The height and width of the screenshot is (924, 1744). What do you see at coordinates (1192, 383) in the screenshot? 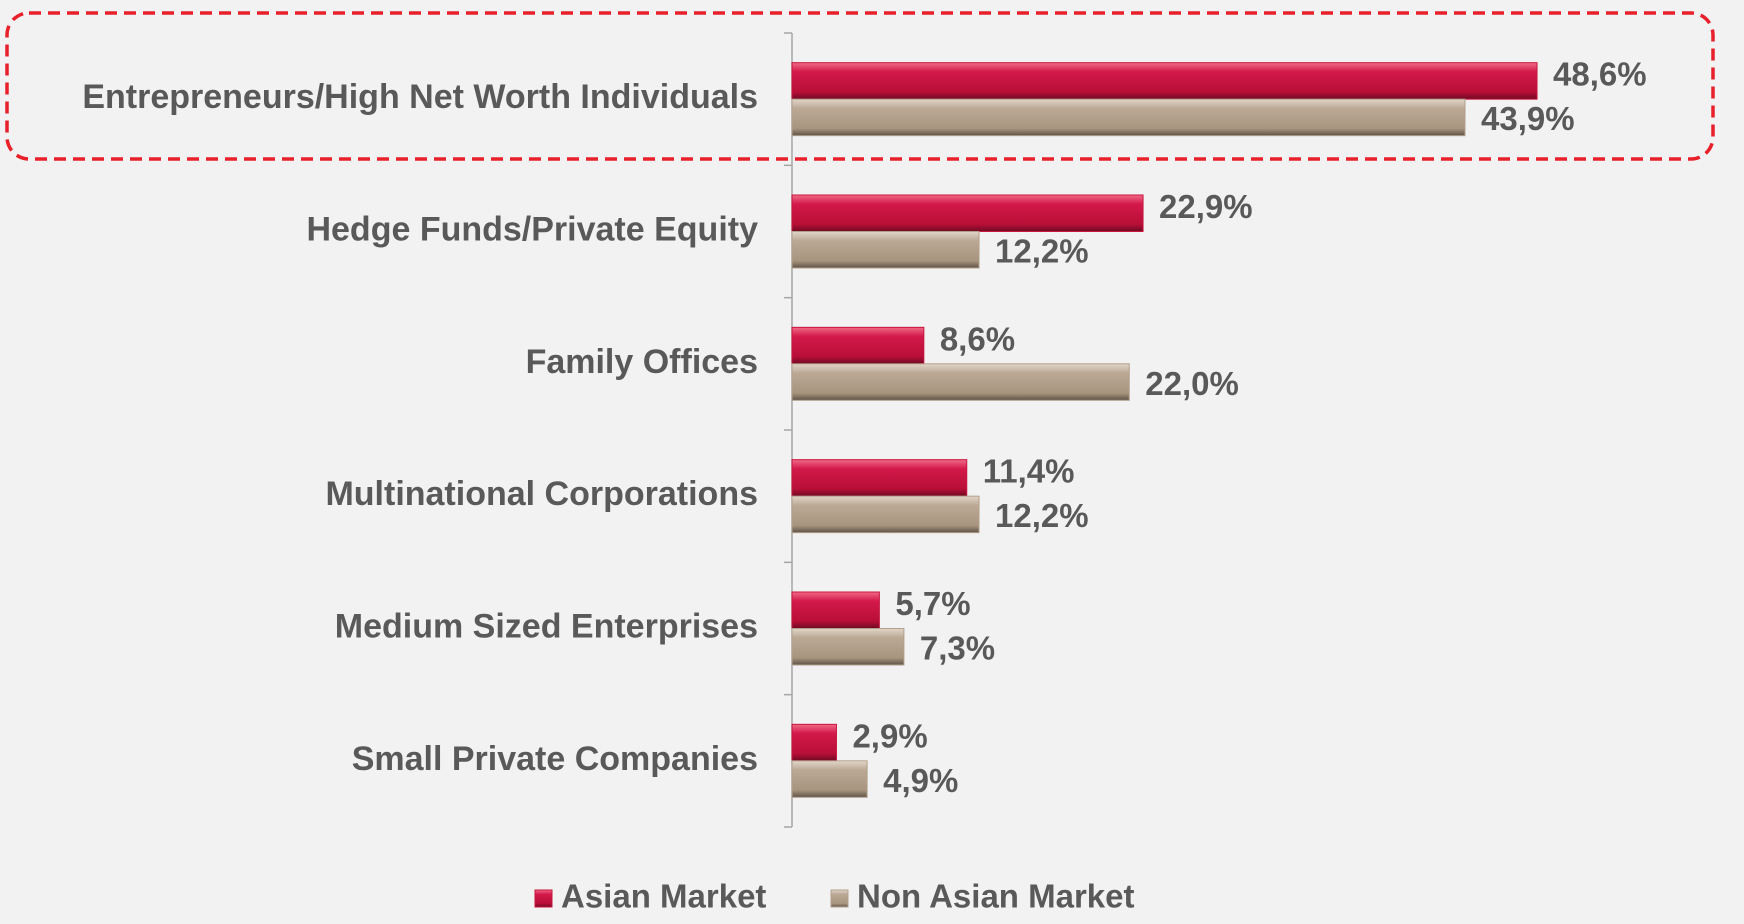
I see `value-label: 22,0%` at bounding box center [1192, 383].